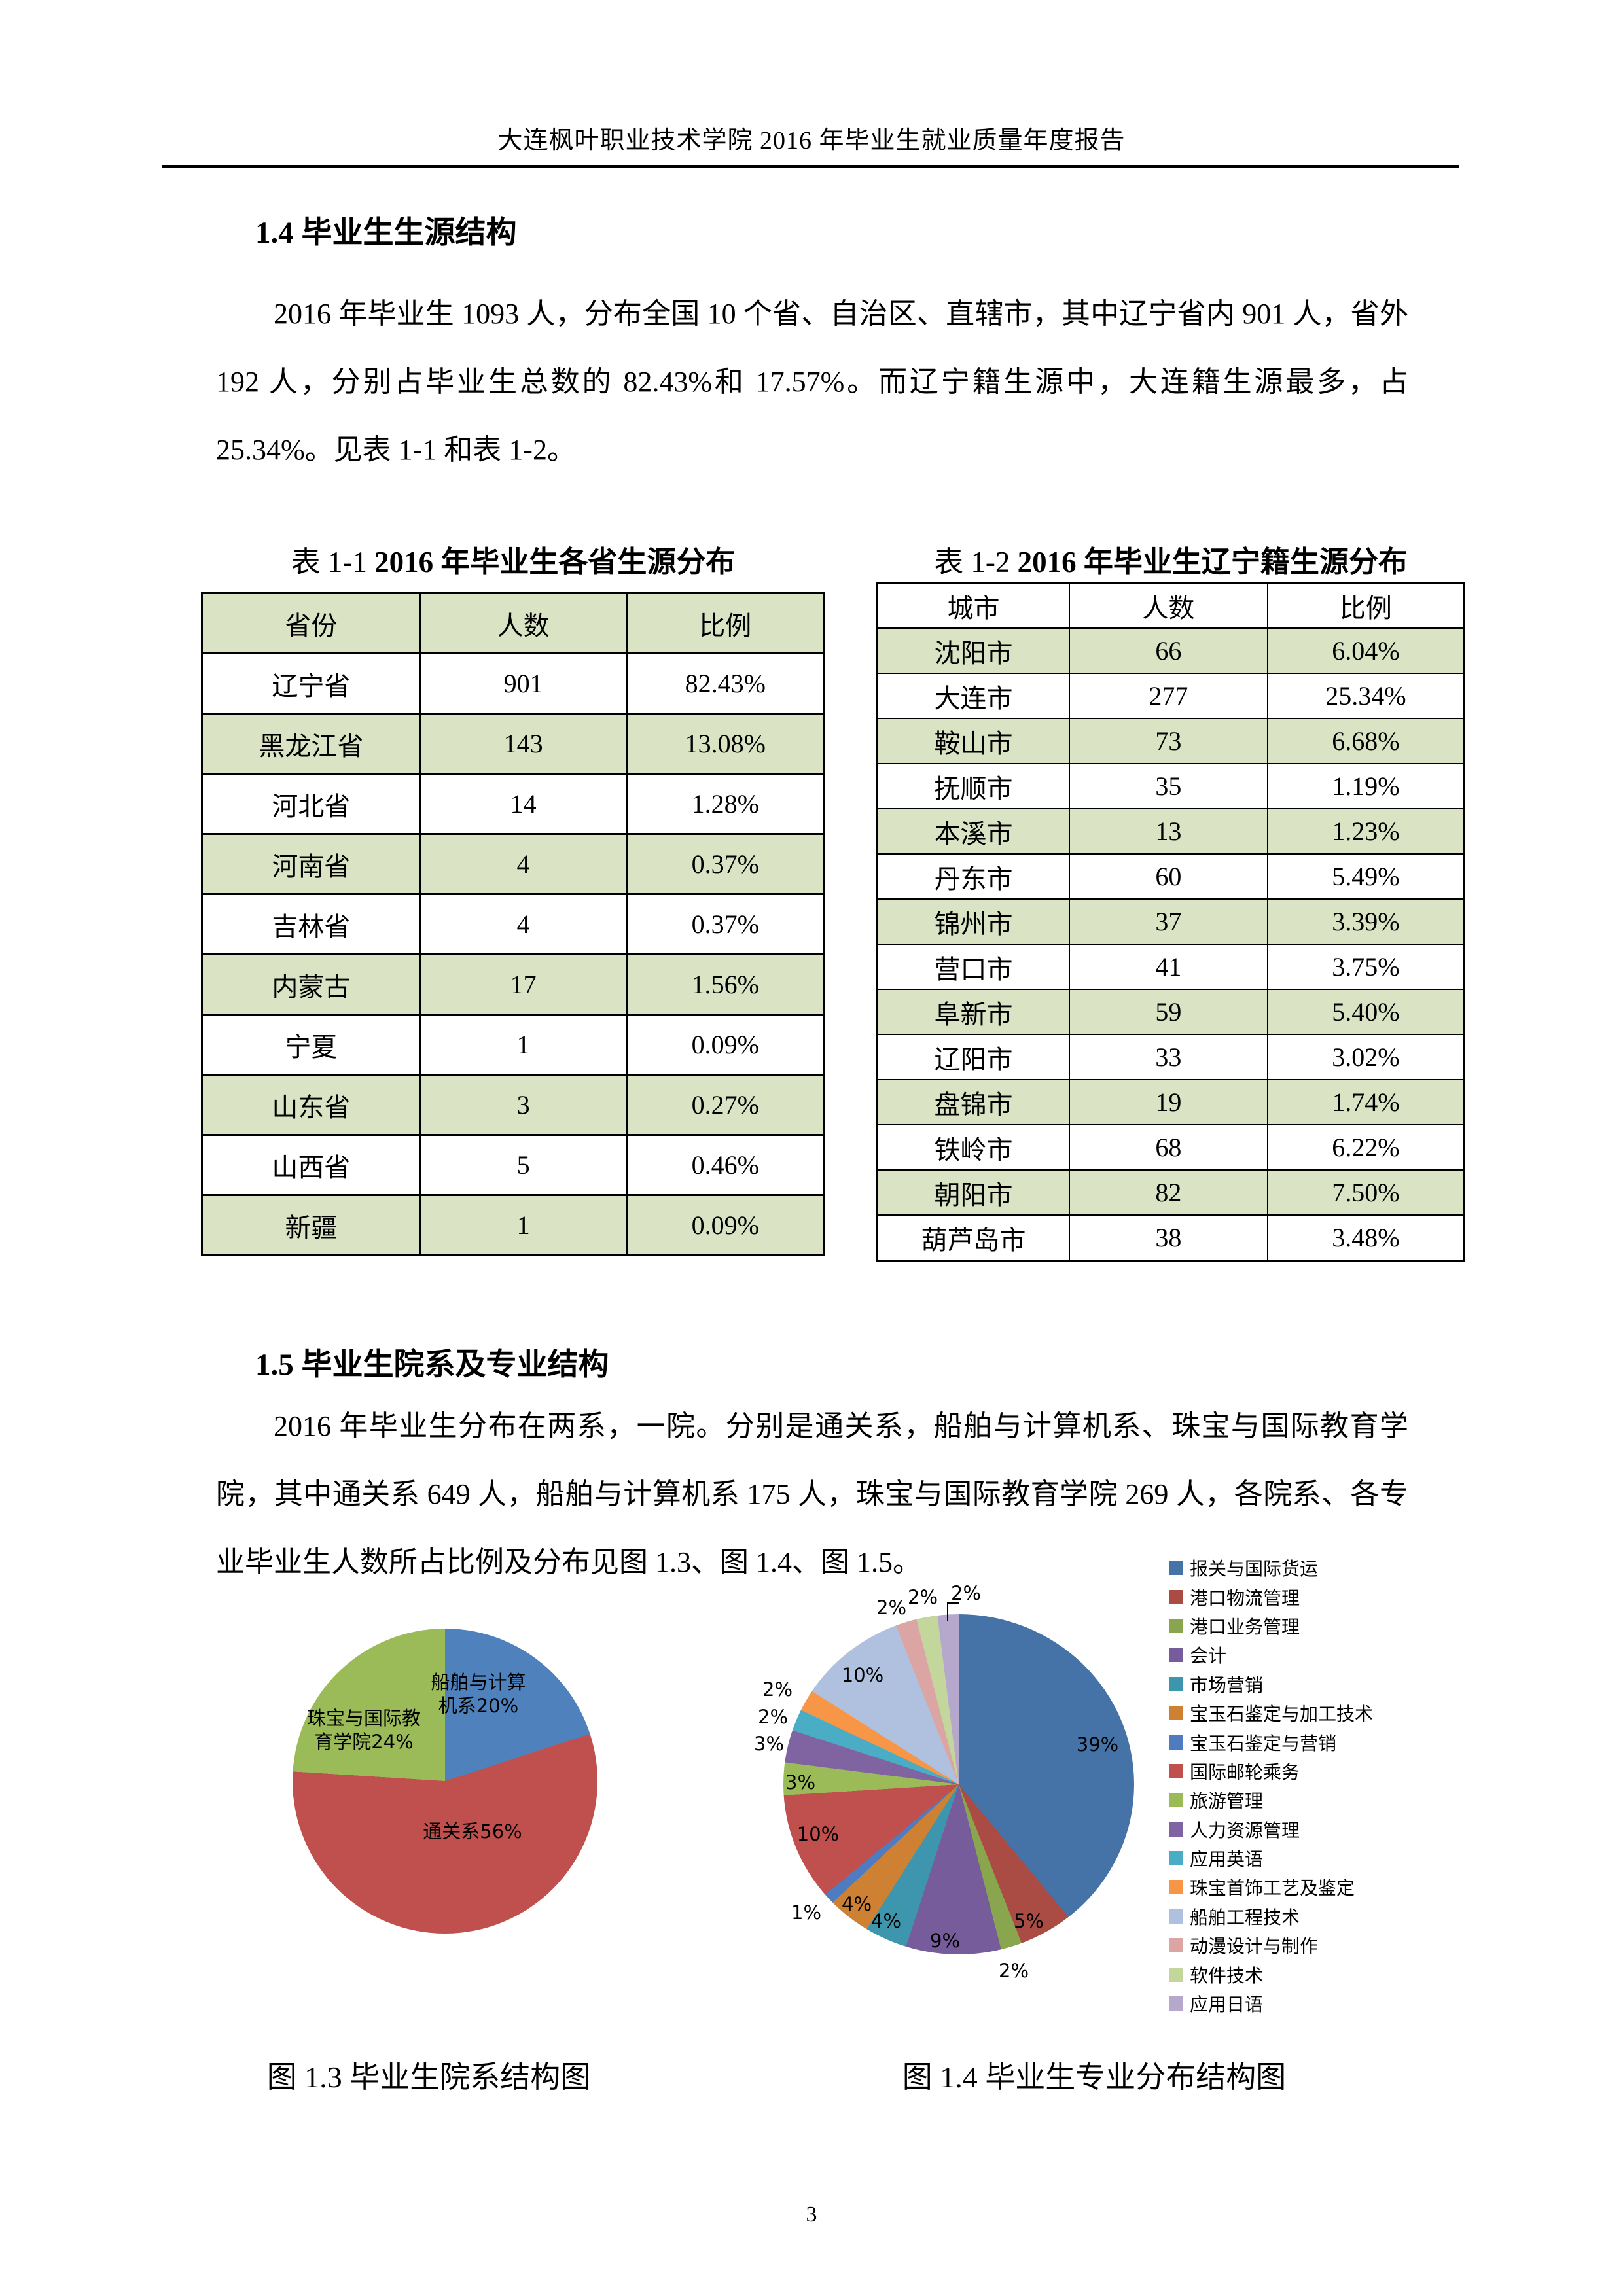  I want to click on legend-item: 报关与国际货运, so click(1271, 1567).